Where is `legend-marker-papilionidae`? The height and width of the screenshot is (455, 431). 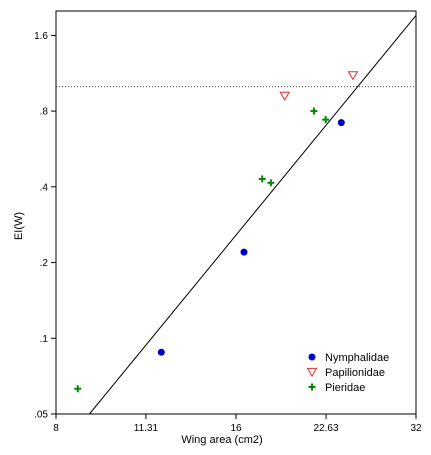
legend-marker-papilionidae is located at coordinates (312, 372).